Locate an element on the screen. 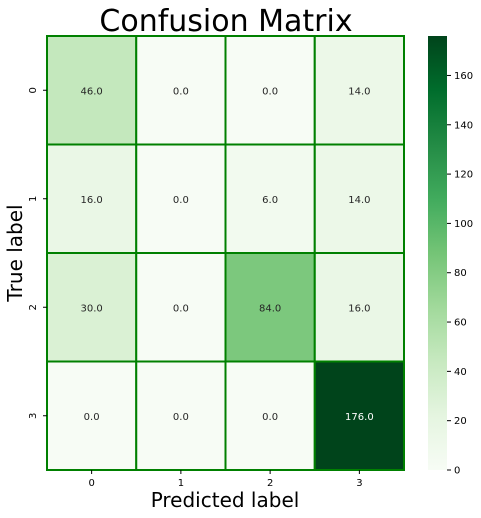  colorbar-tick-label: 80 is located at coordinates (460, 273).